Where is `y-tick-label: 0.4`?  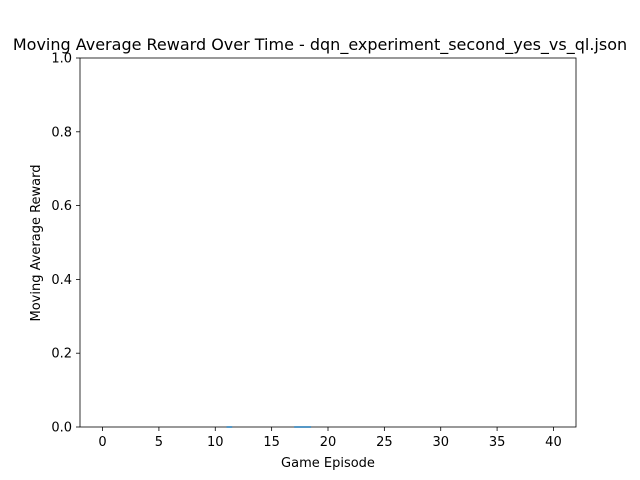 y-tick-label: 0.4 is located at coordinates (61, 280).